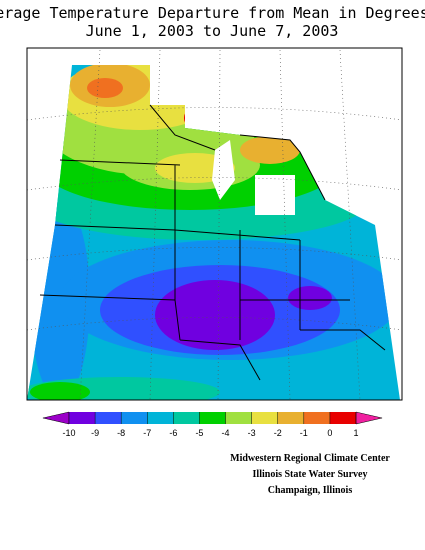 The image size is (425, 550). I want to click on legend-tick-label: -5, so click(199, 433).